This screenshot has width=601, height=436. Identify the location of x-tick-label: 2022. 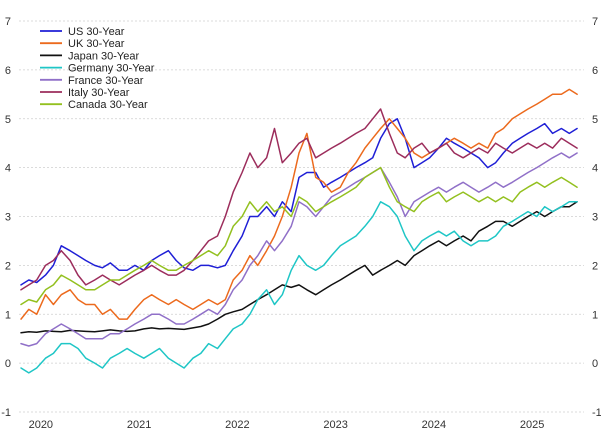
(237, 425).